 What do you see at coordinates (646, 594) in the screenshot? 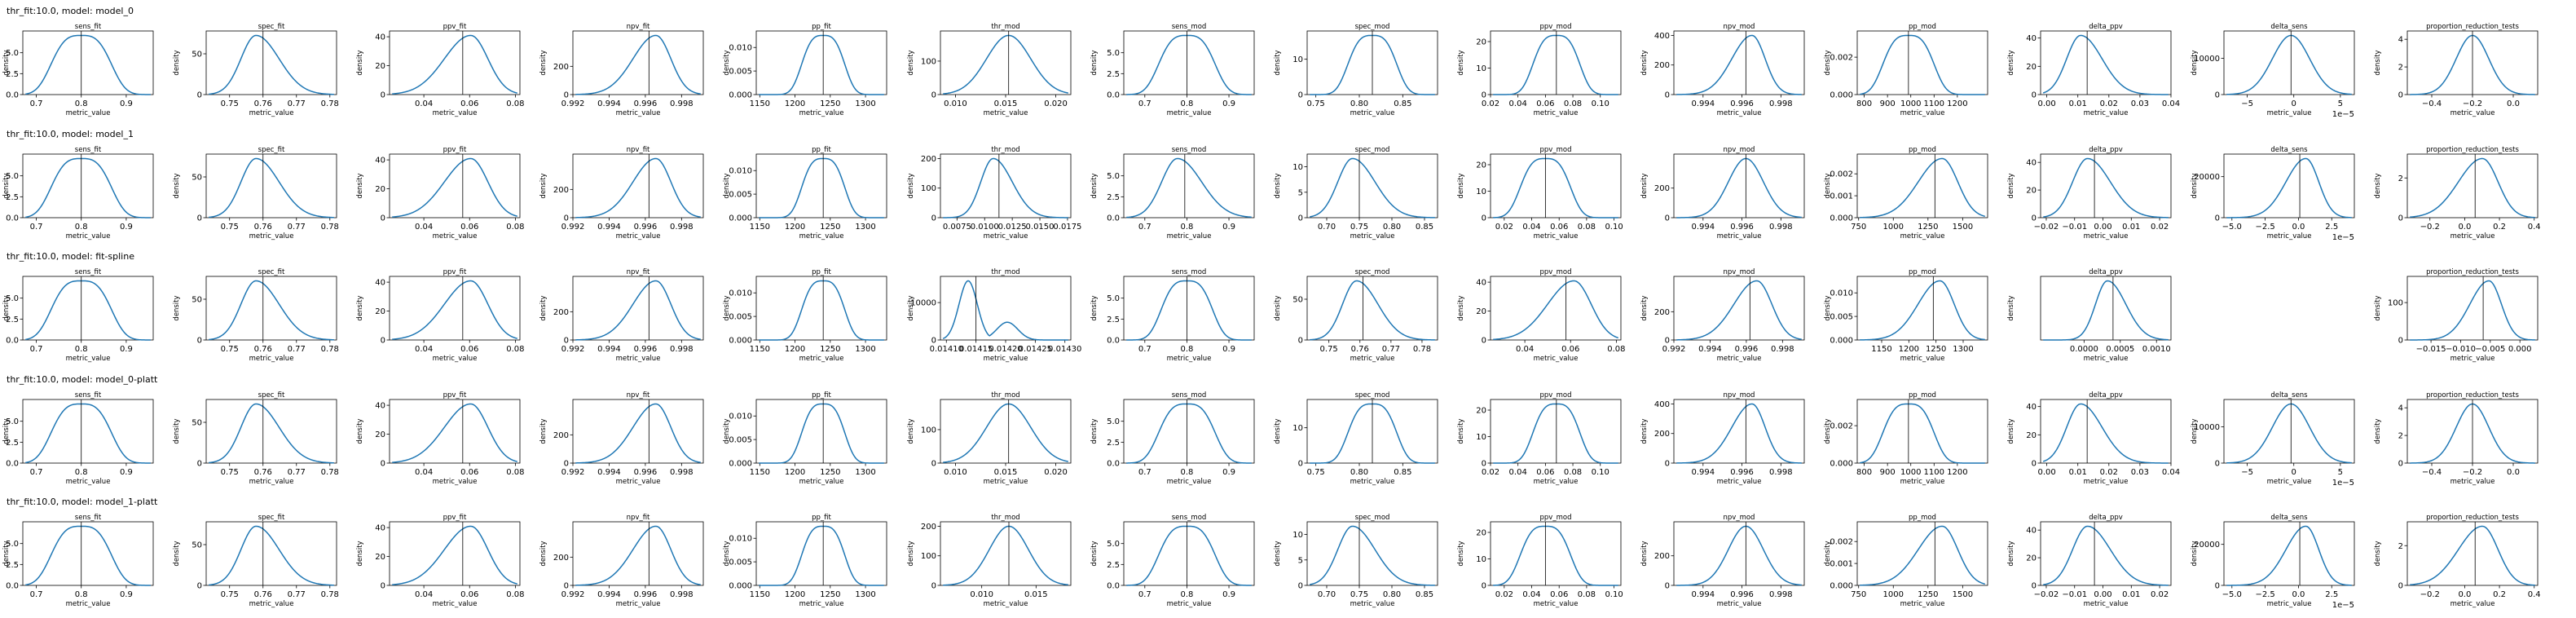
I see `x-tick-label: 0.996` at bounding box center [646, 594].